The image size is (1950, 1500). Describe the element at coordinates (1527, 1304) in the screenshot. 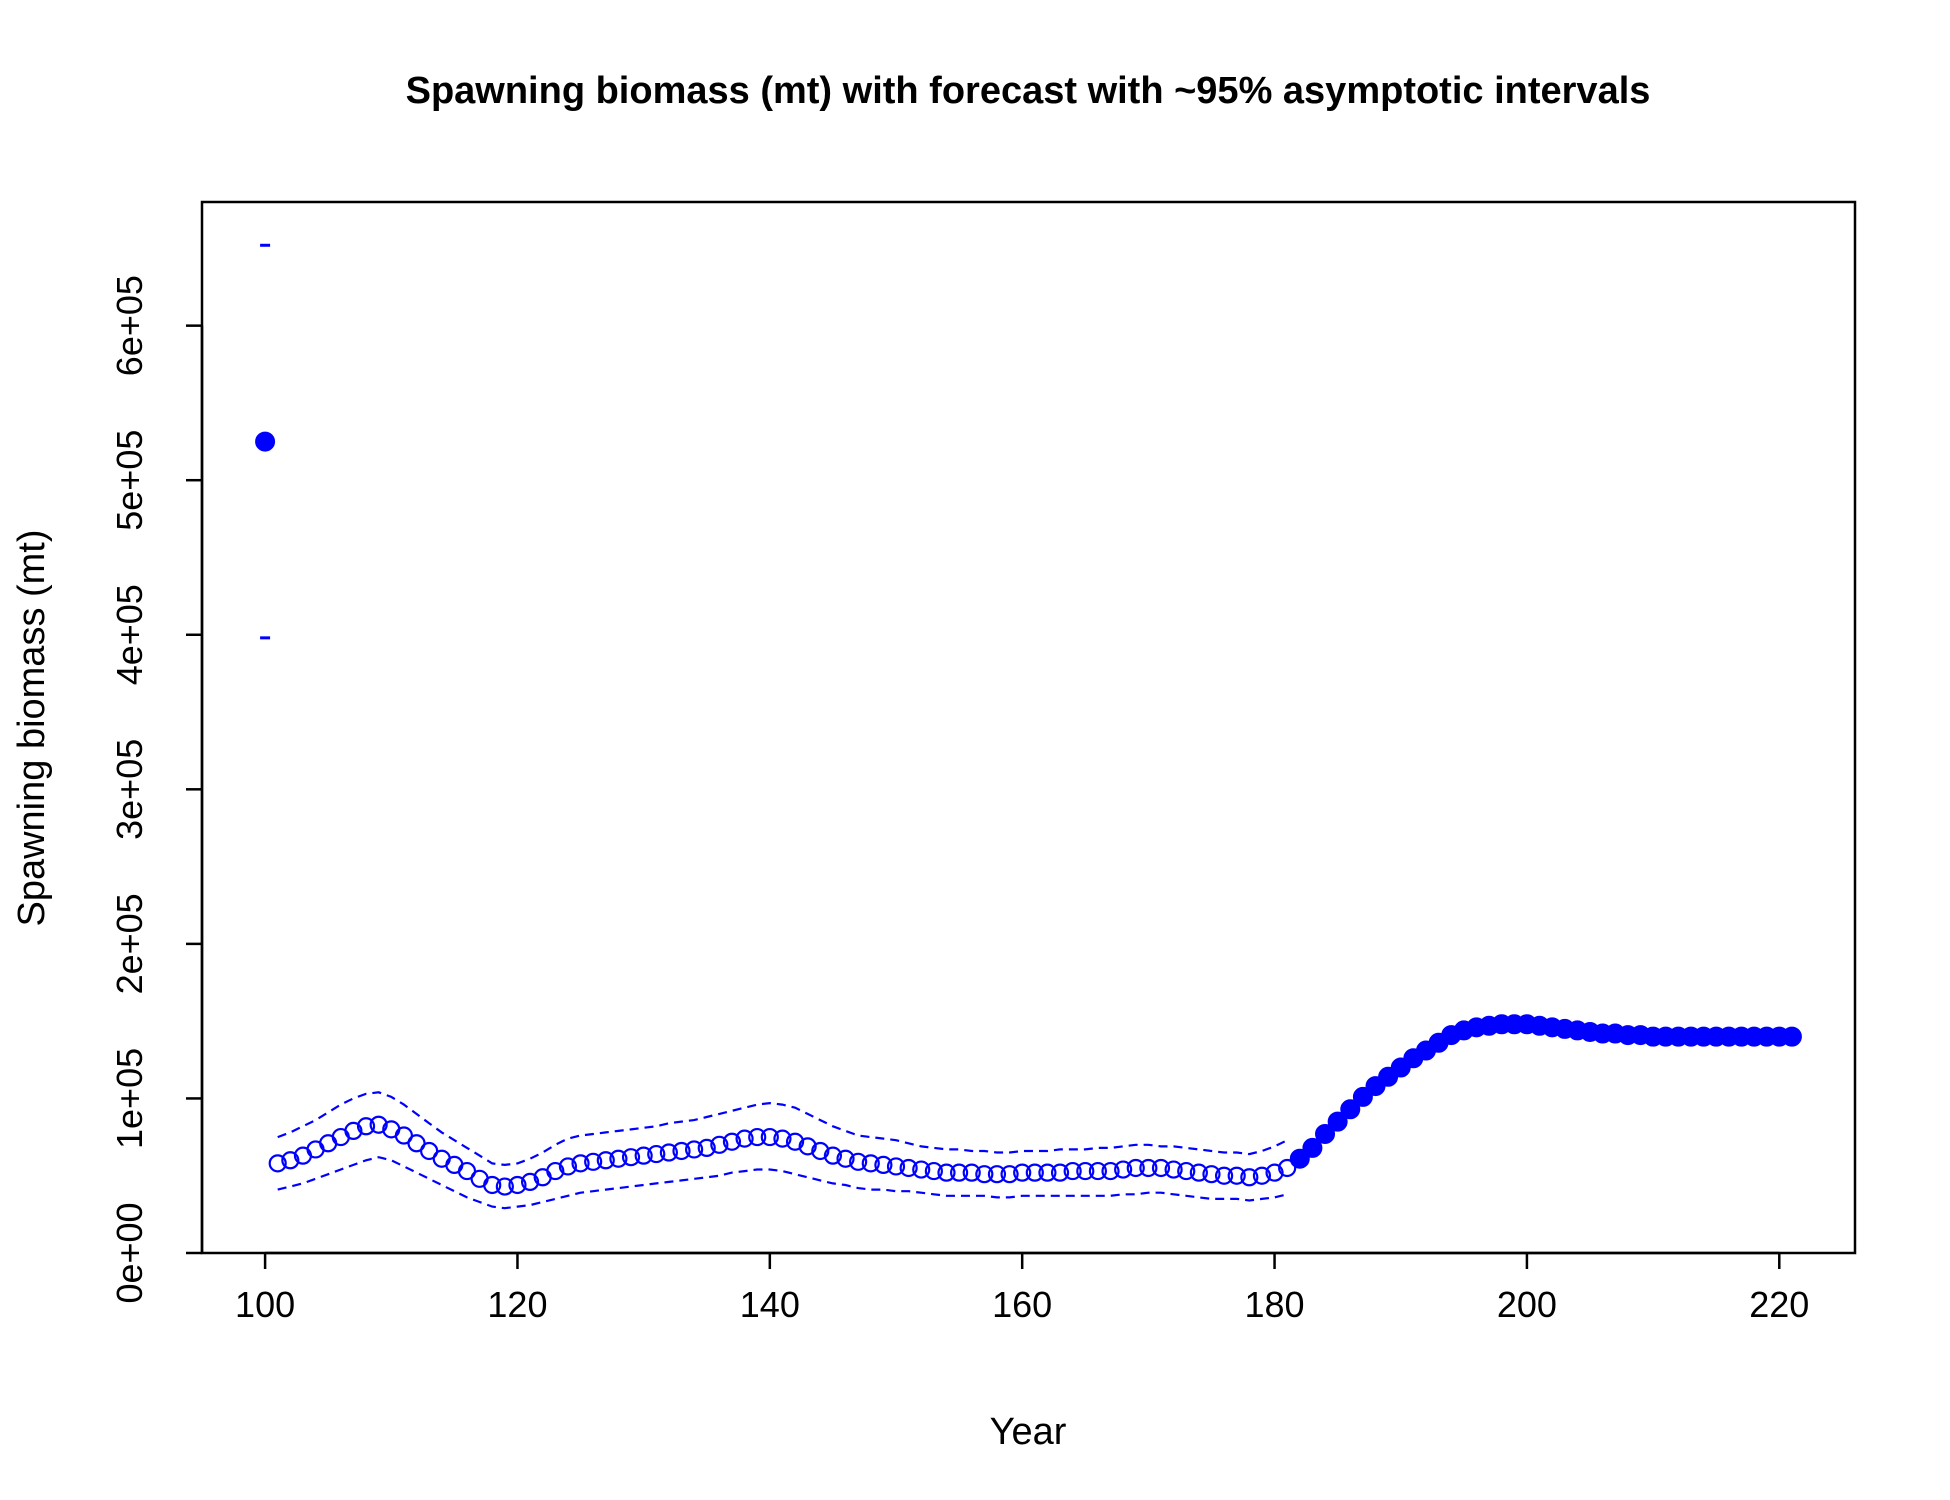

I see `x-tick-label: 200` at that location.